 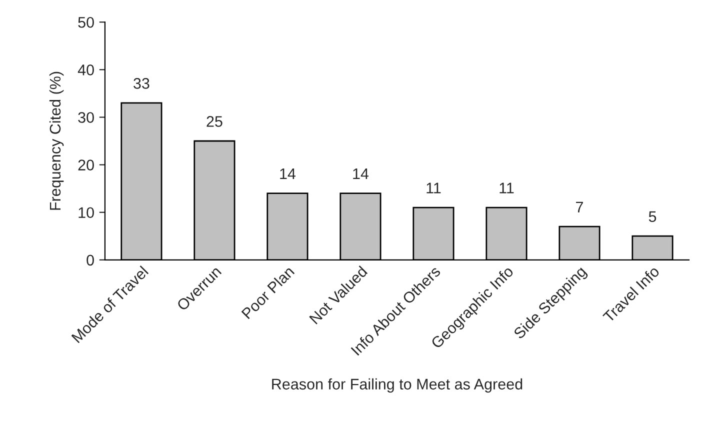 I want to click on x-axis-title: Reason for Failing to Meet as Agreed, so click(x=397, y=385).